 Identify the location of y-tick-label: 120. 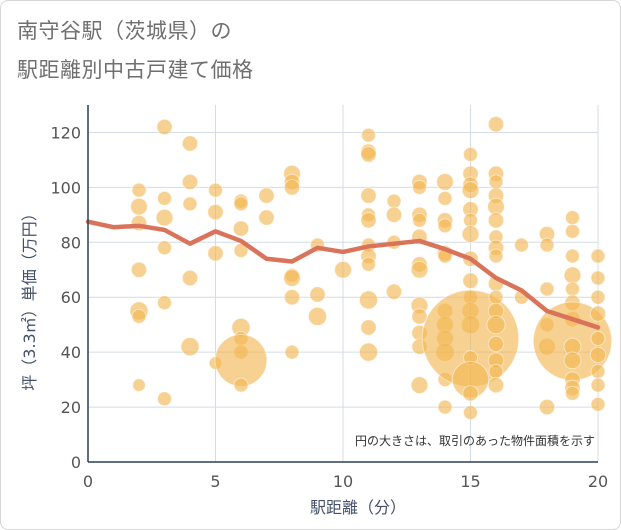
(65, 132).